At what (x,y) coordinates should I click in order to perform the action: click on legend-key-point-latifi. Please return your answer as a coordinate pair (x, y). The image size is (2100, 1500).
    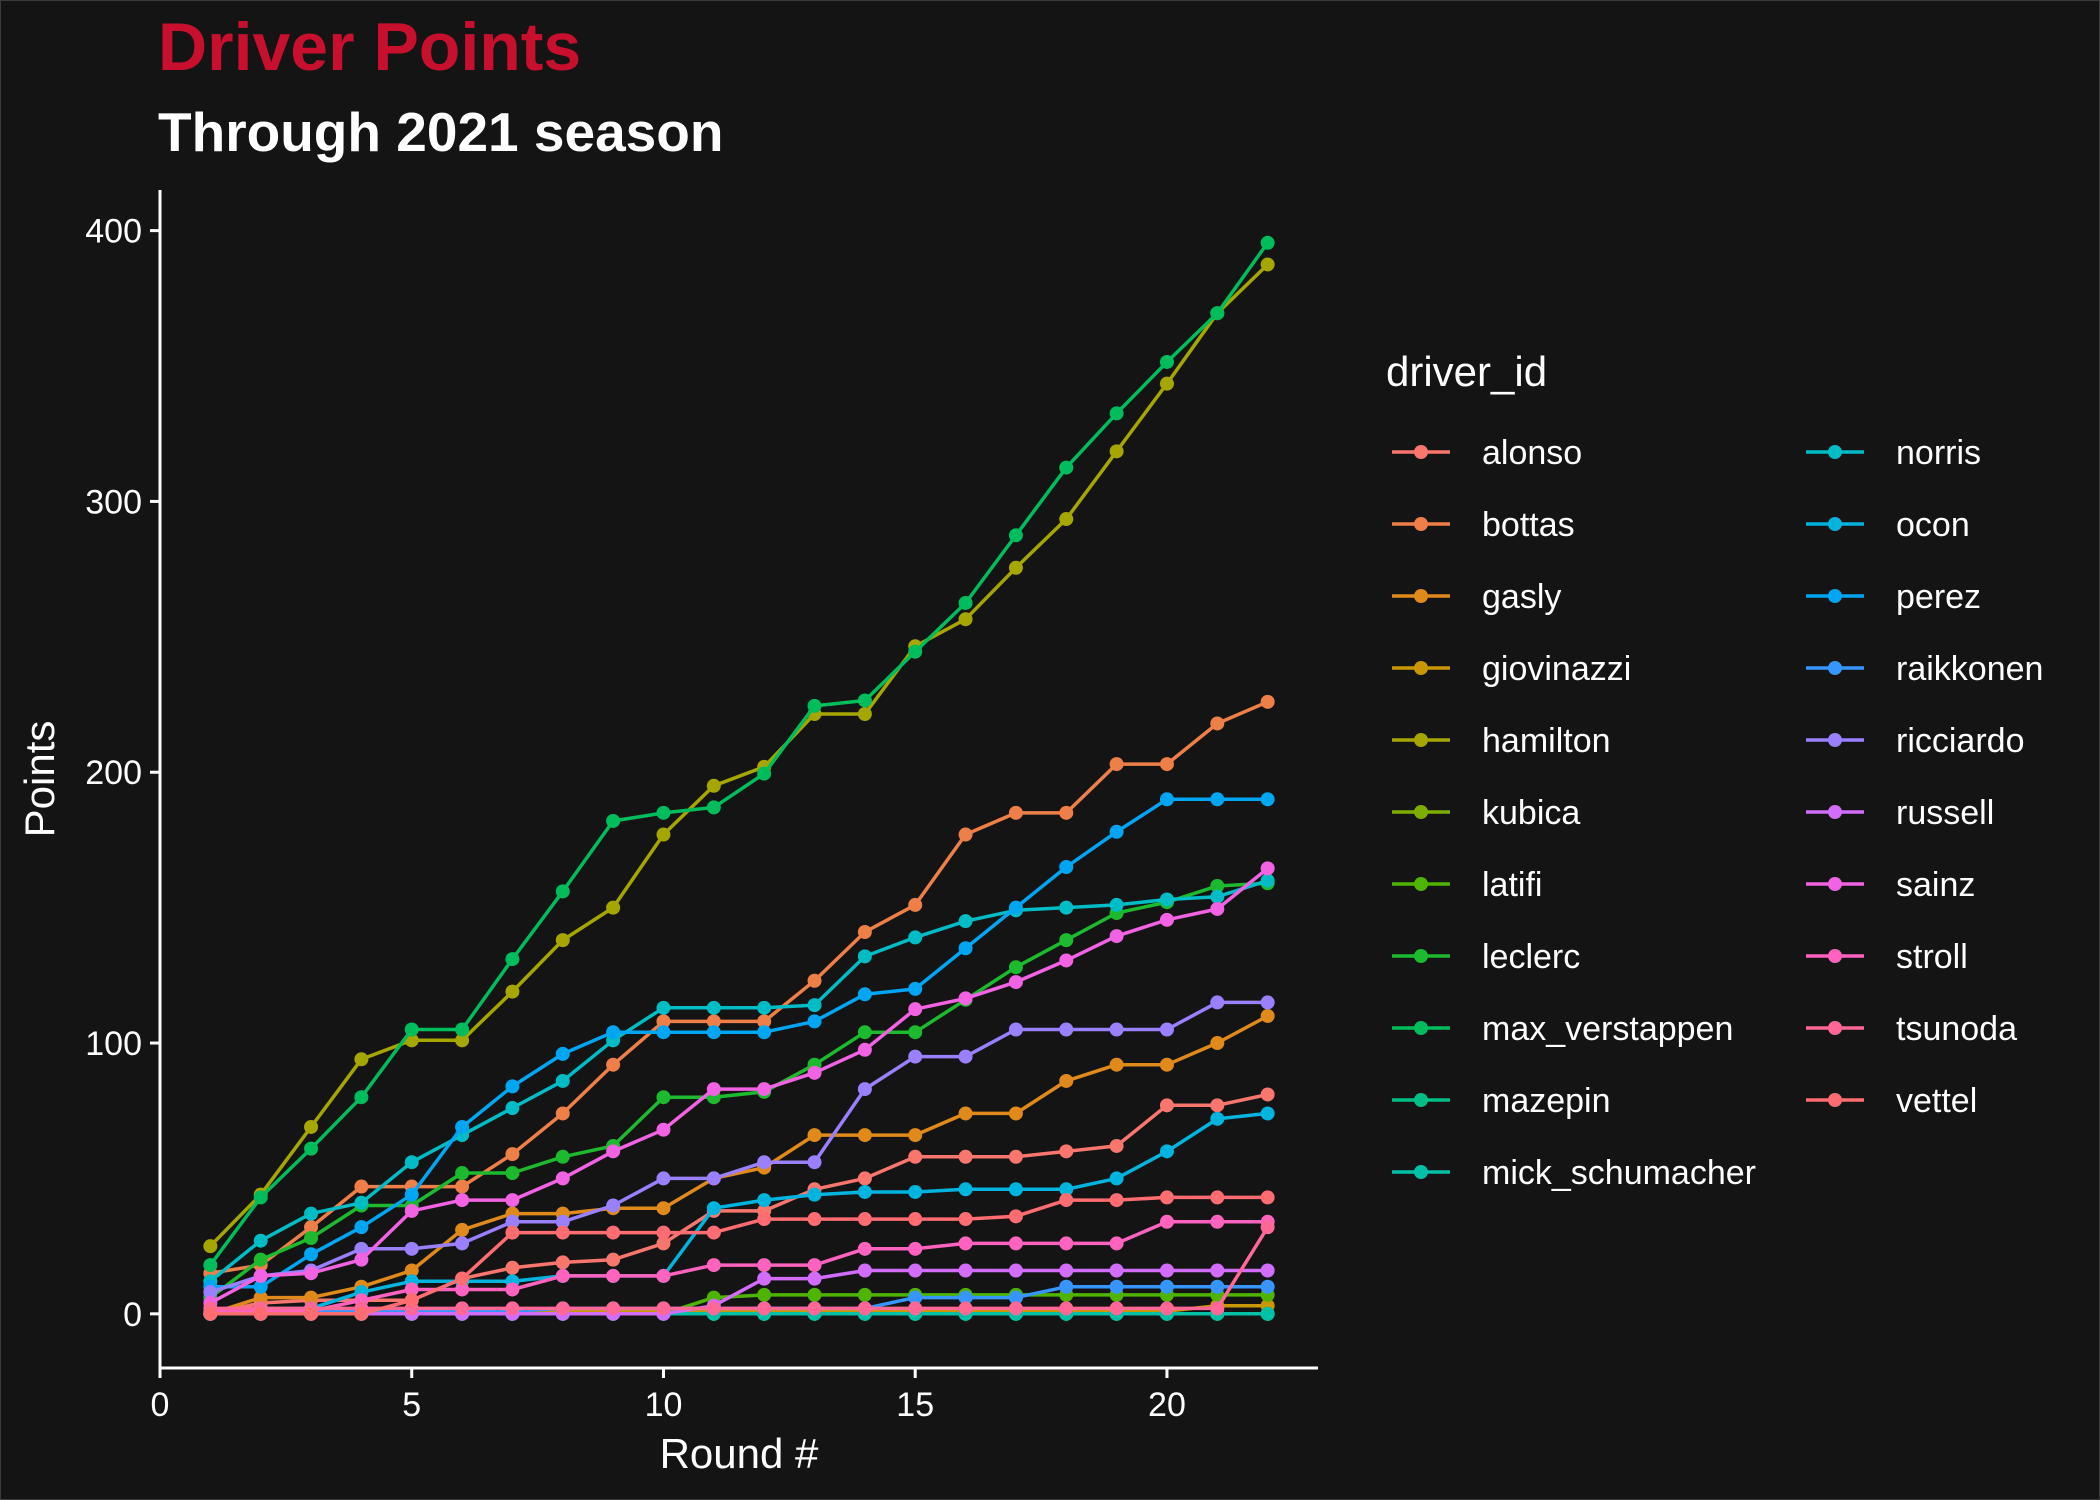
    Looking at the image, I should click on (1421, 884).